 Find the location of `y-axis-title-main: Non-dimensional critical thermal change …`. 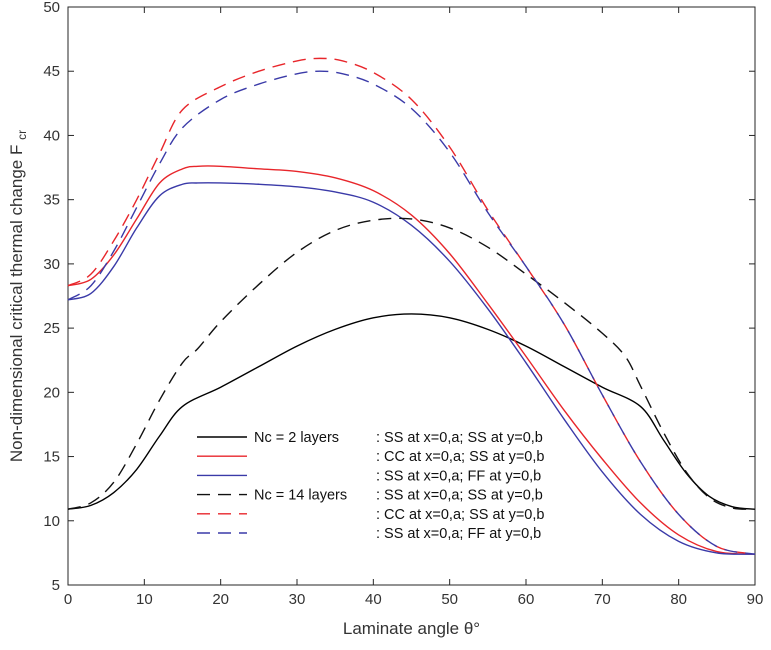

y-axis-title-main: Non-dimensional critical thermal change … is located at coordinates (16, 303).